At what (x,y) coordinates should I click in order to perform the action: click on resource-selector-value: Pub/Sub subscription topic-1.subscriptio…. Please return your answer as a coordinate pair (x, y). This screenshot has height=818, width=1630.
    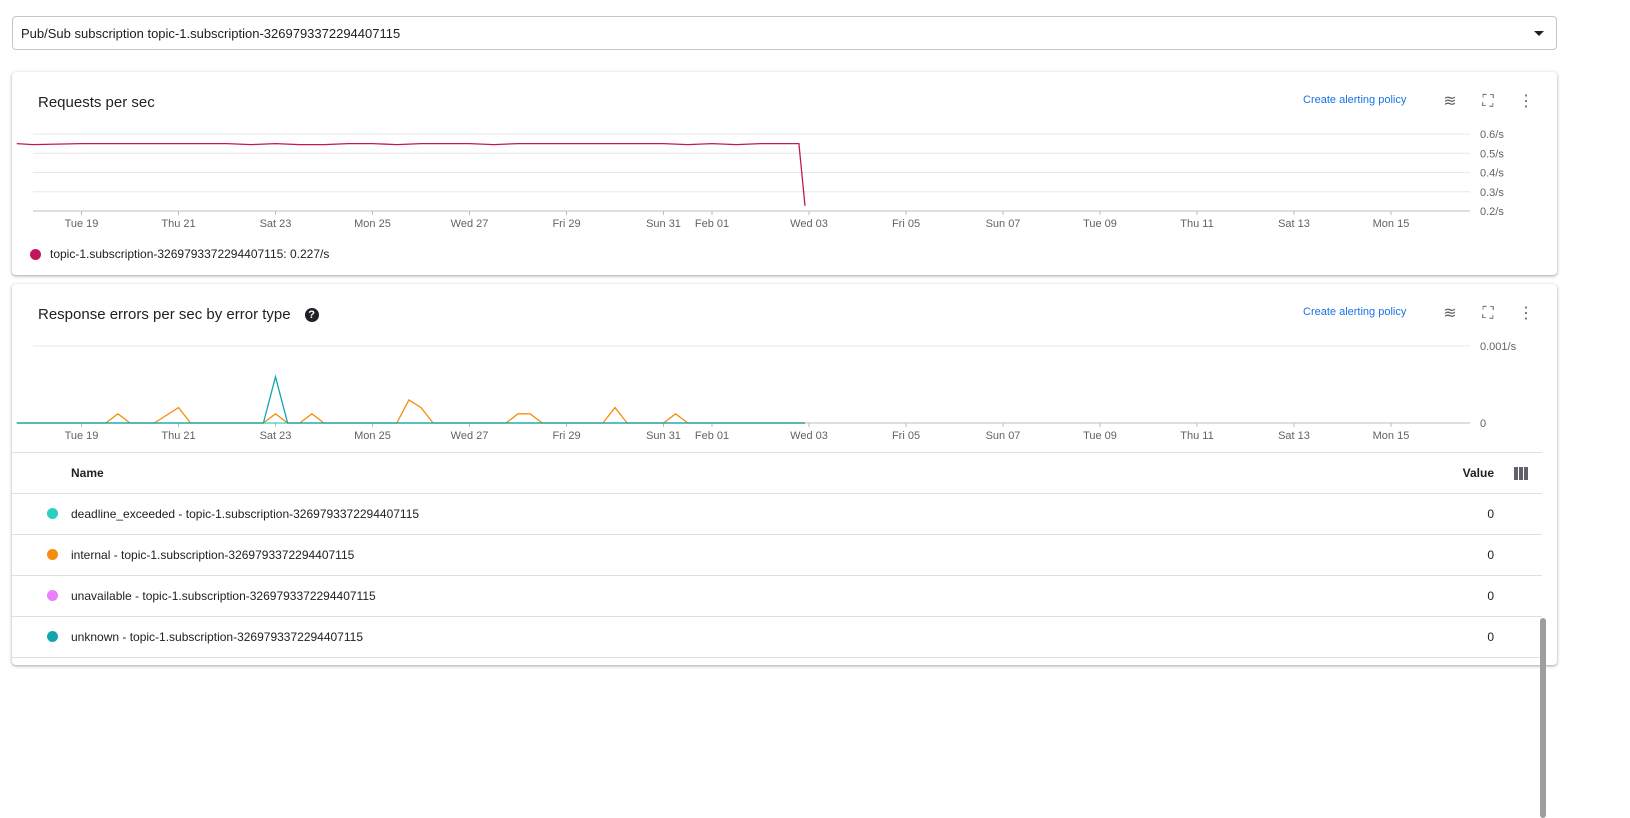
    Looking at the image, I should click on (211, 33).